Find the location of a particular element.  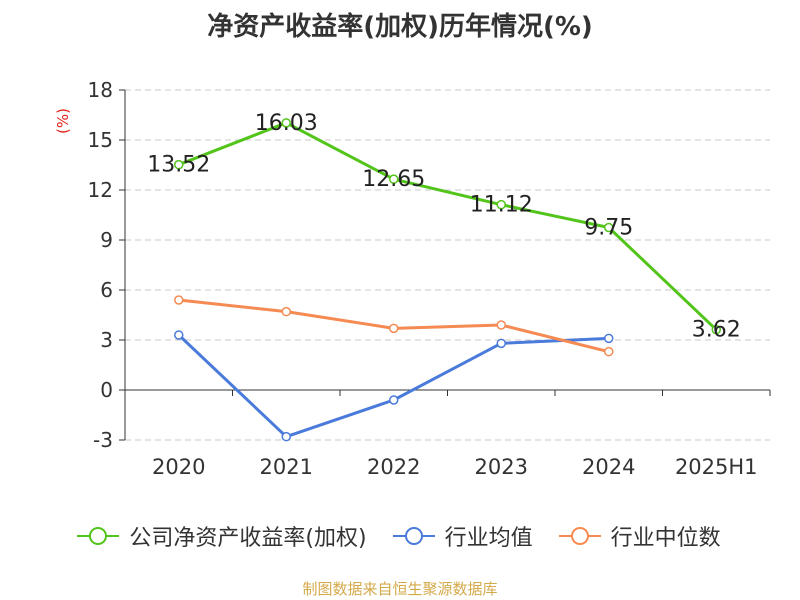

legend-label-company: 公司净资产收益率(加权) is located at coordinates (248, 538).